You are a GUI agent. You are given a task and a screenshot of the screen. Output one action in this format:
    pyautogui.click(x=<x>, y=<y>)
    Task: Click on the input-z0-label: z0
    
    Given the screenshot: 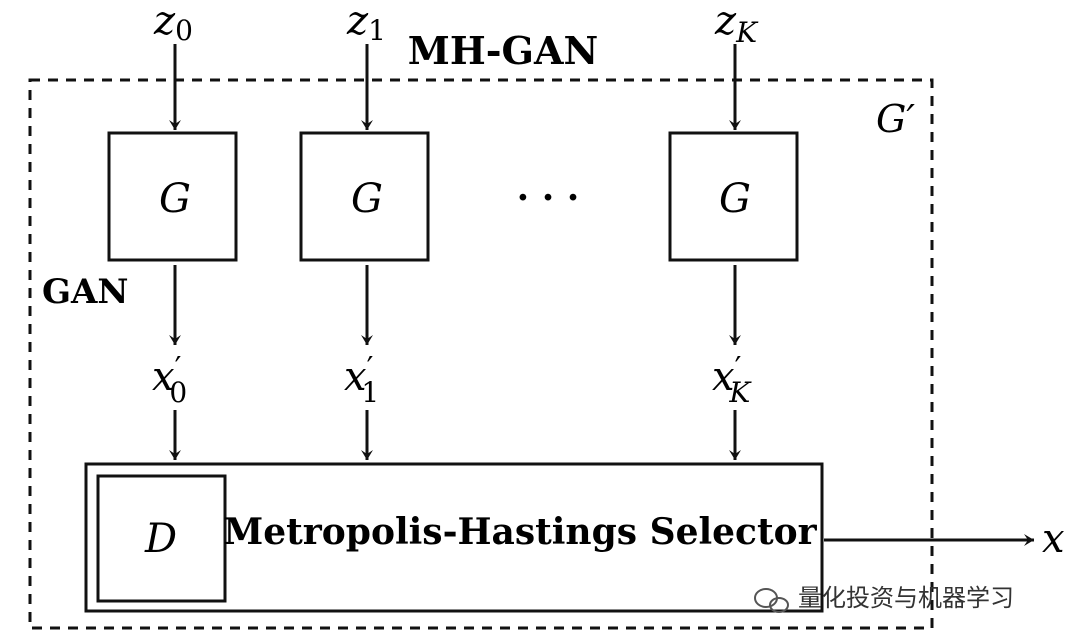 What is the action you would take?
    pyautogui.click(x=173, y=23)
    